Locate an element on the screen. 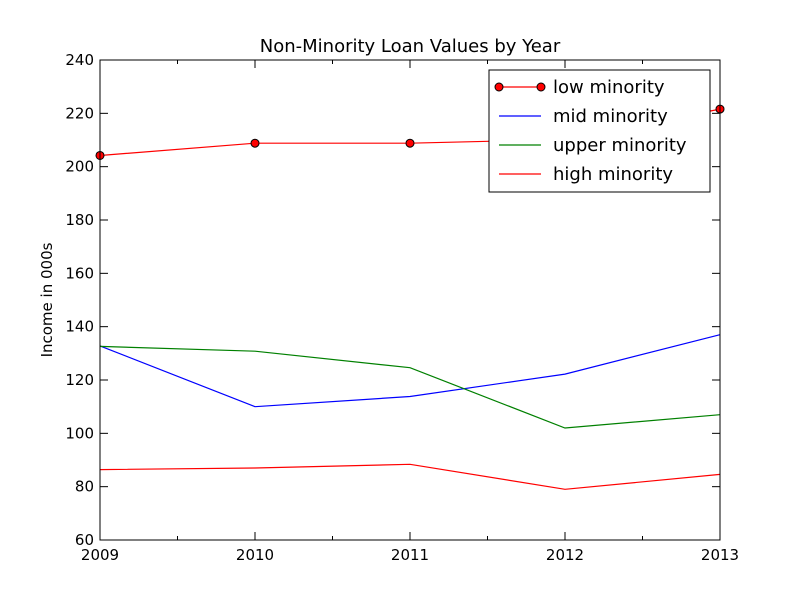  legend-label-1: mid minority is located at coordinates (610, 116).